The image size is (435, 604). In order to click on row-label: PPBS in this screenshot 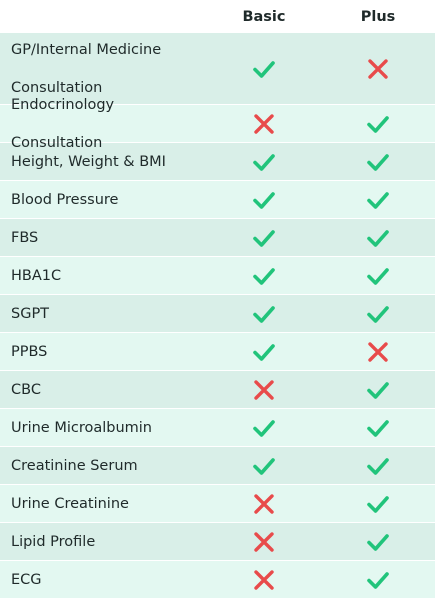, I will do `click(29, 351)`.